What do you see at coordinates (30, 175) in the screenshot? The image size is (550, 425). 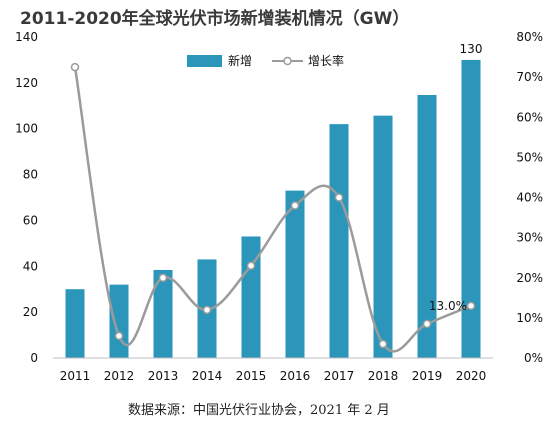 I see `left-tick-label: 80` at bounding box center [30, 175].